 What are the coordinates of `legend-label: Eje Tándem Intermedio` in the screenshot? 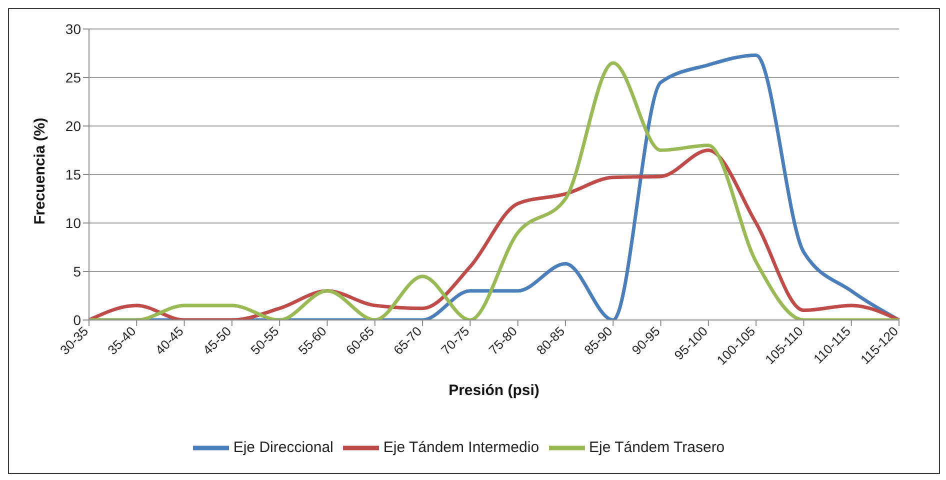 It's located at (461, 447).